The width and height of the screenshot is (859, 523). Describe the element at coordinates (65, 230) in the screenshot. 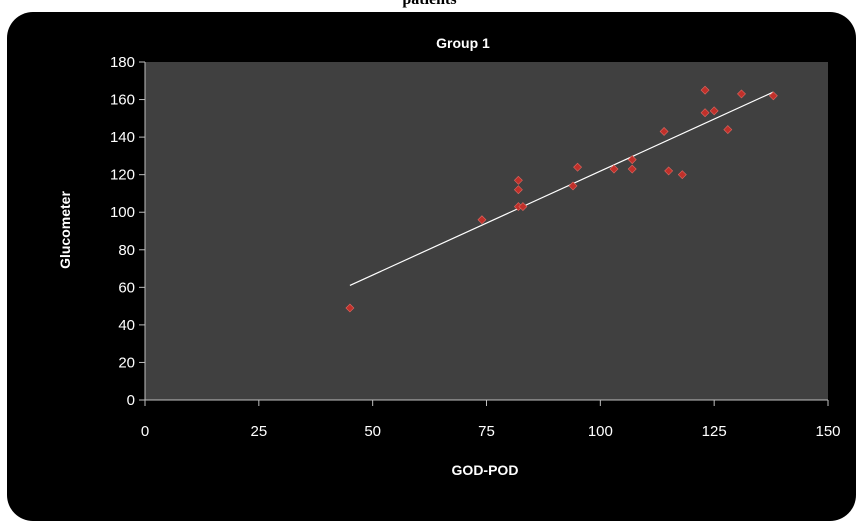

I see `y-axis-title: Glucometer` at that location.